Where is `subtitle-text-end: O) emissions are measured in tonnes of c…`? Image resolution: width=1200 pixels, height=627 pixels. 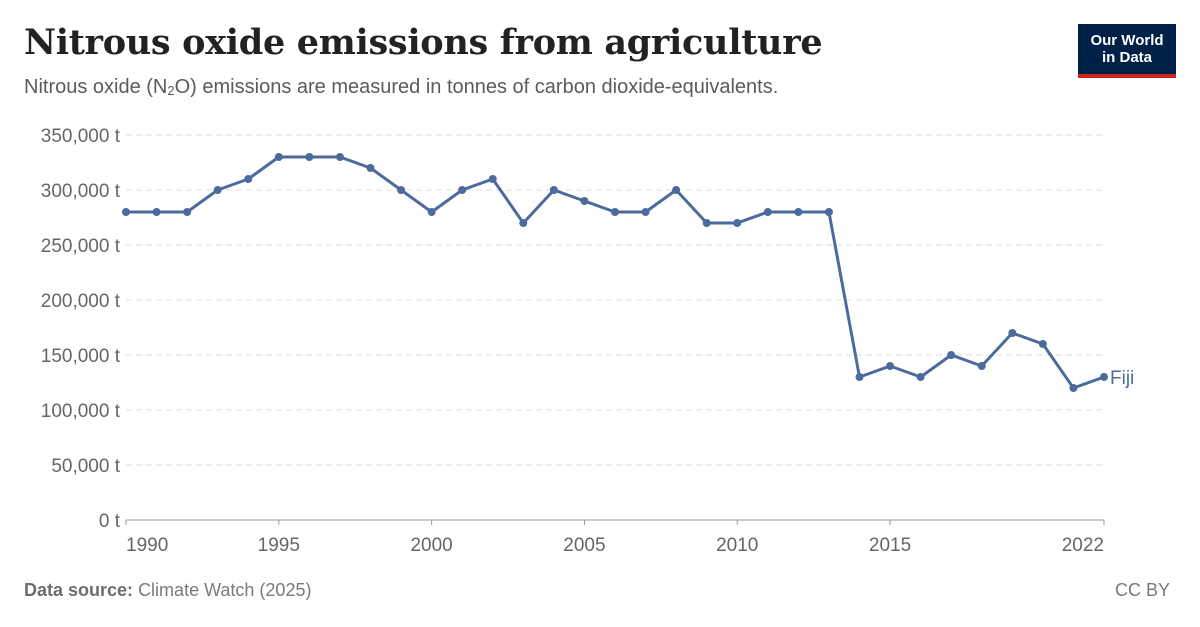 subtitle-text-end: O) emissions are measured in tonnes of c… is located at coordinates (476, 87).